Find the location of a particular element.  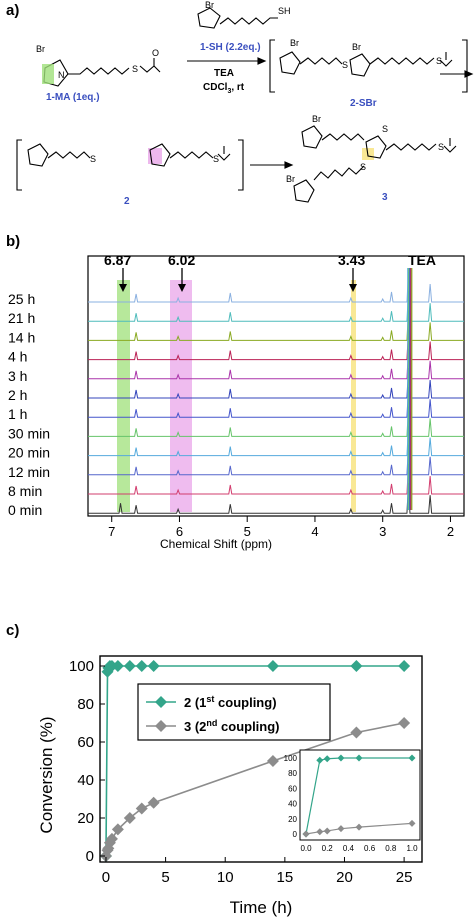

y-tick-label: 100 is located at coordinates (81, 666).